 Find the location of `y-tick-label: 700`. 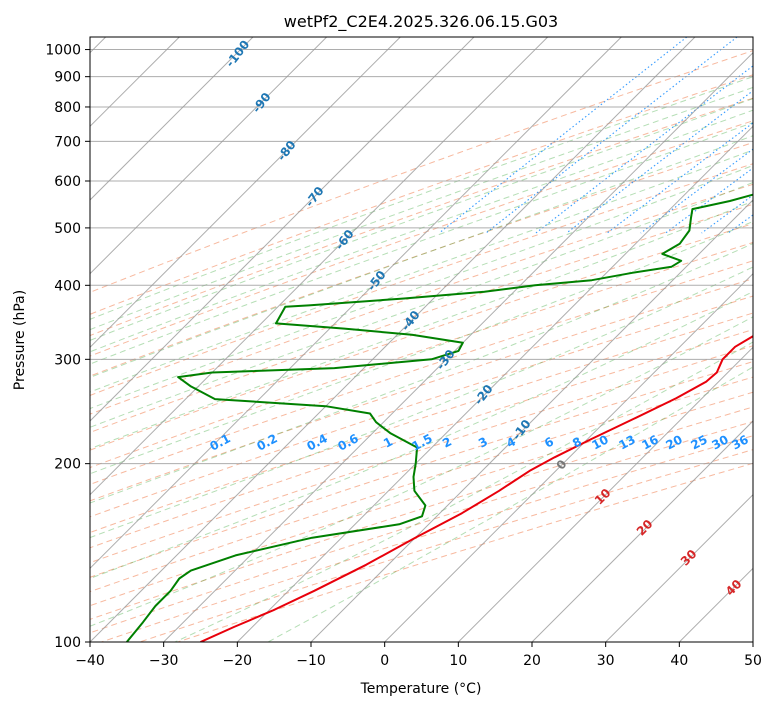

y-tick-label: 700 is located at coordinates (67, 142).